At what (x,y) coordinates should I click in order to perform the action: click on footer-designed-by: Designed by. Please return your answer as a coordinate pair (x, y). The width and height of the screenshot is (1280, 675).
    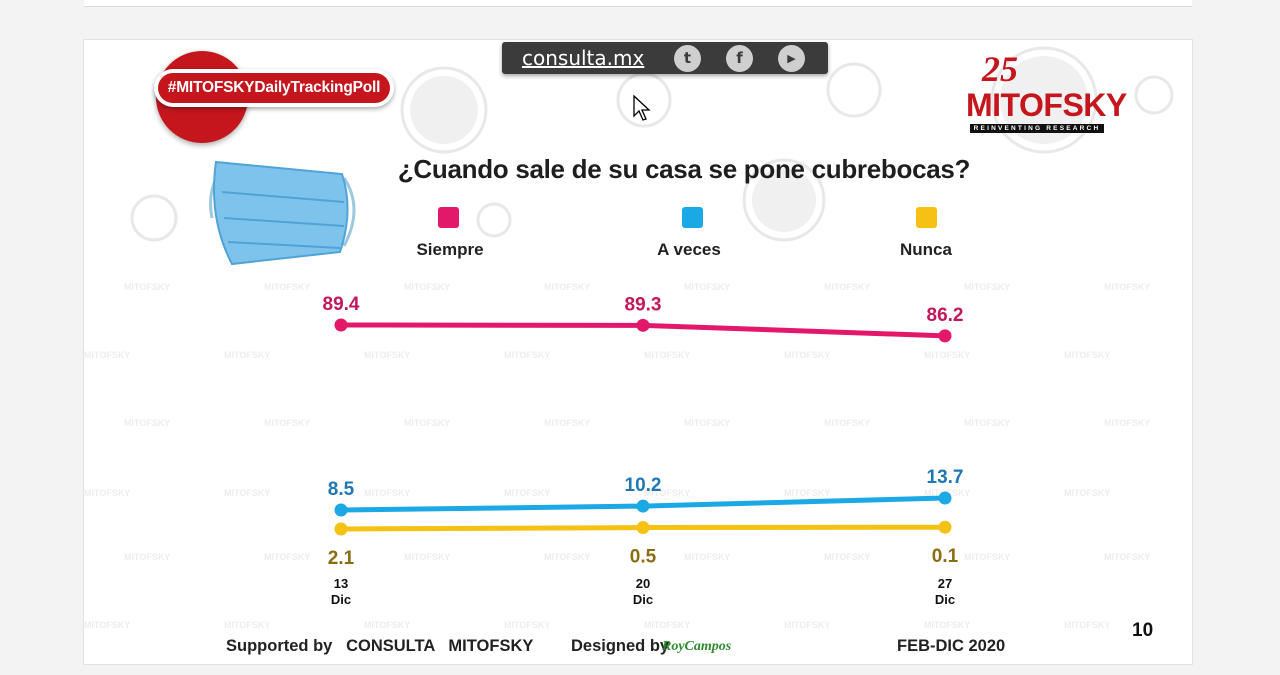
    Looking at the image, I should click on (620, 646).